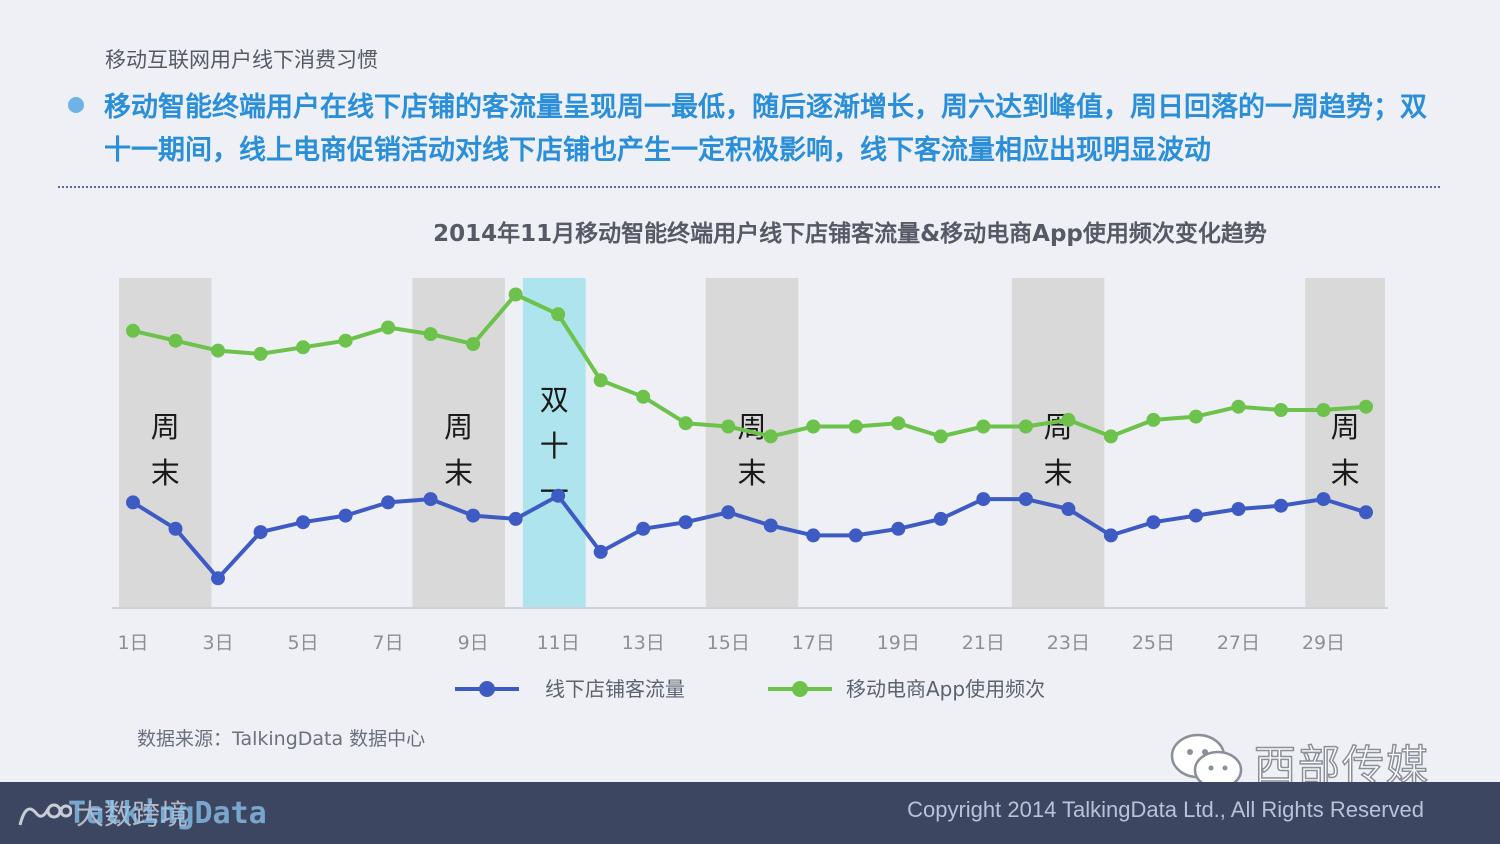 The height and width of the screenshot is (844, 1500). Describe the element at coordinates (458, 427) in the screenshot. I see `band-label-1-0: 周` at that location.